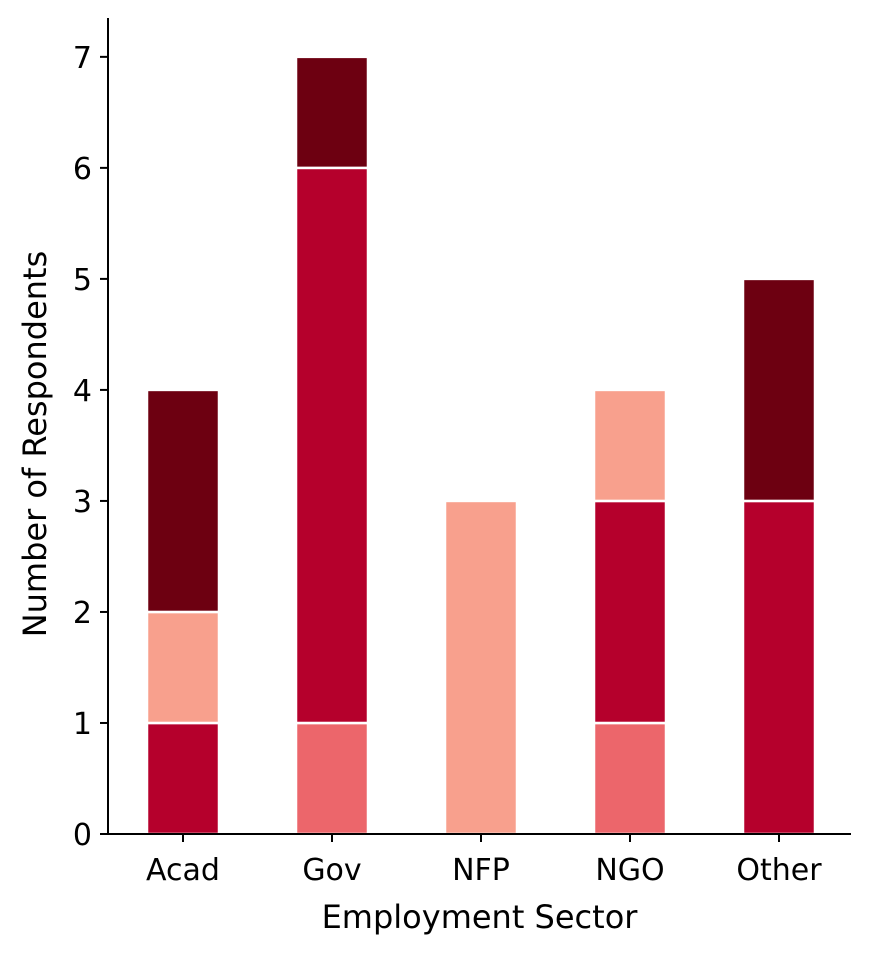 This screenshot has height=955, width=871. I want to click on x-tick-label: Other, so click(779, 870).